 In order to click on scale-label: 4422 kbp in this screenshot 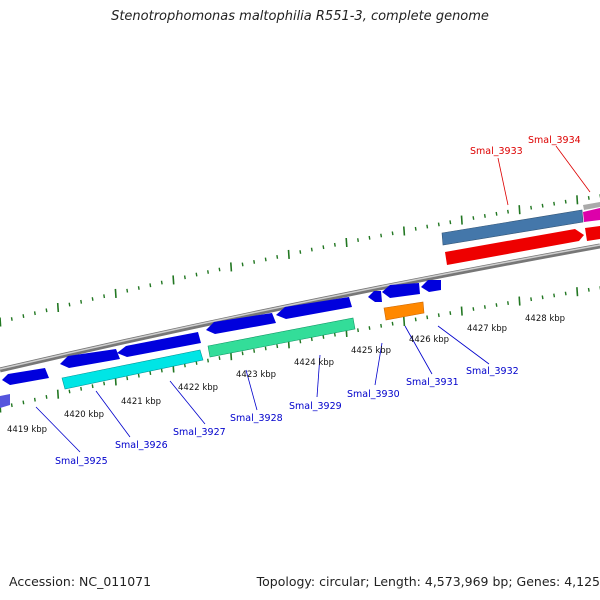, I will do `click(198, 388)`.